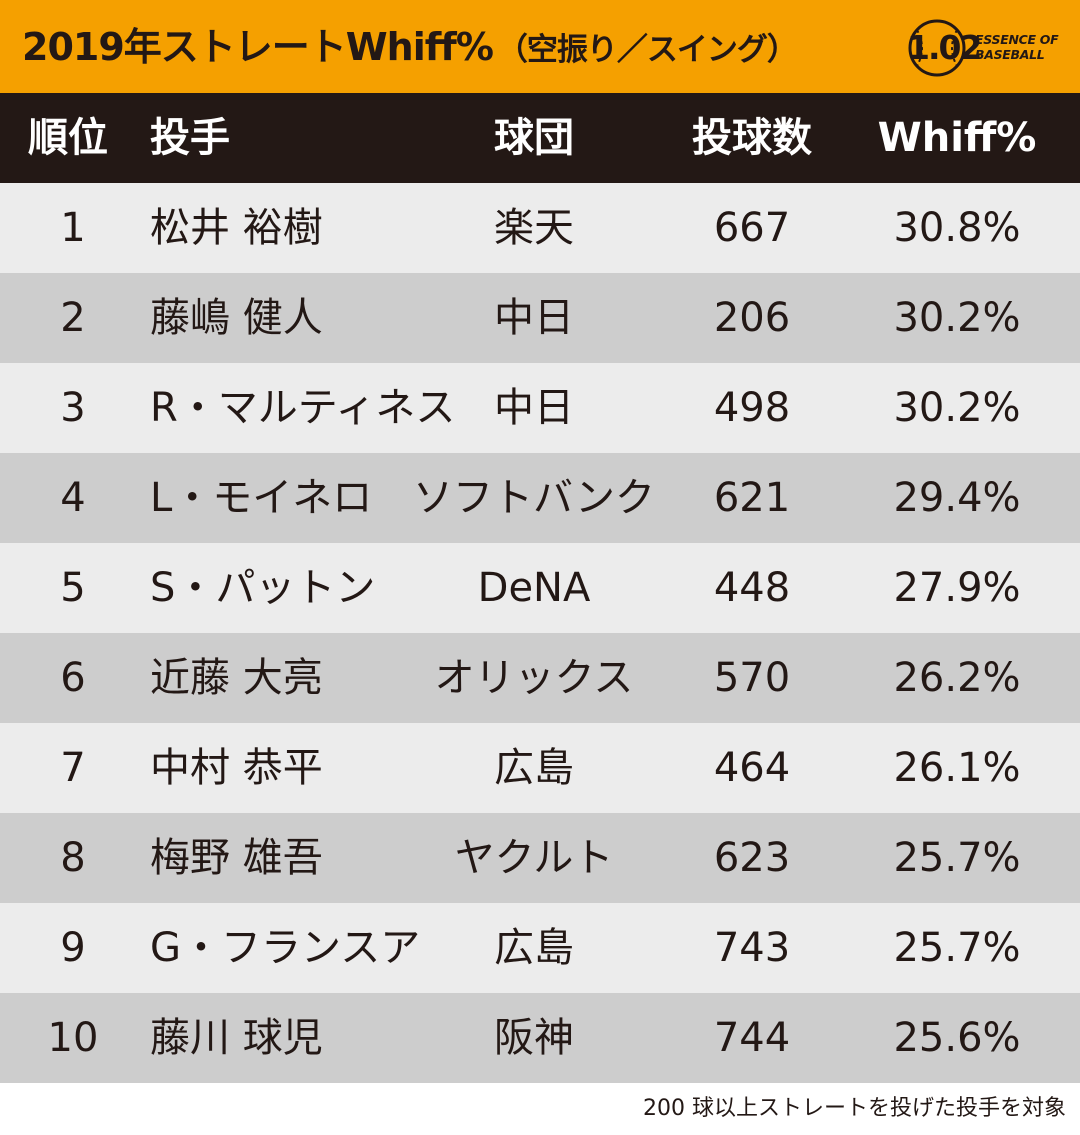 The height and width of the screenshot is (1135, 1080). I want to click on pitches-cell: 667, so click(752, 228).